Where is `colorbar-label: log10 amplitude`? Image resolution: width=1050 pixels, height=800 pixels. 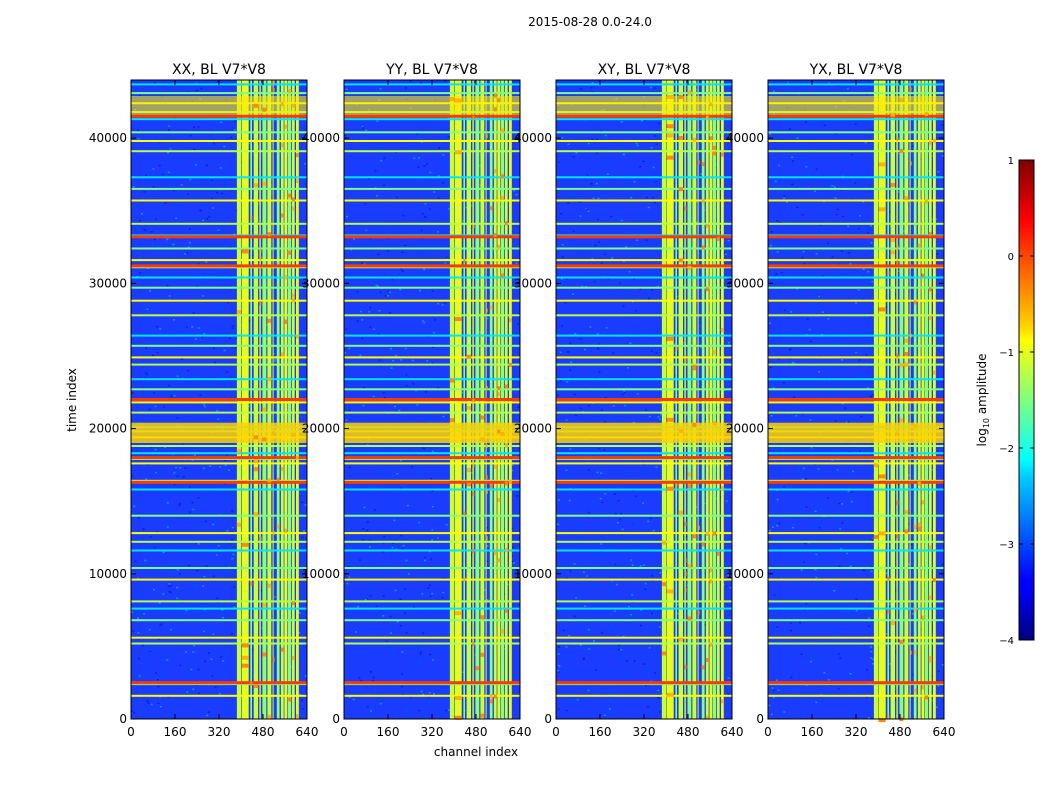 colorbar-label: log10 amplitude is located at coordinates (983, 400).